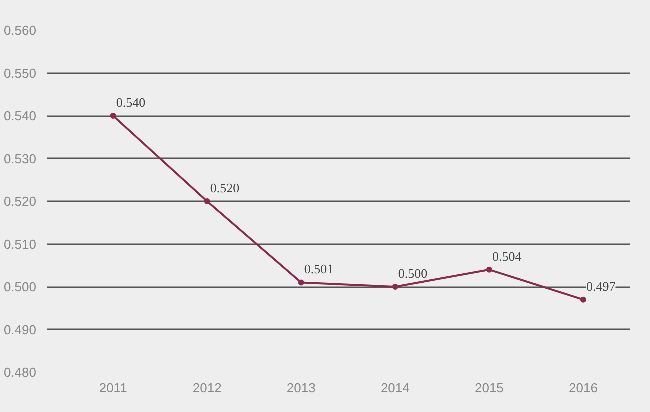  What do you see at coordinates (20, 287) in the screenshot?
I see `y-tick-label: 0.500` at bounding box center [20, 287].